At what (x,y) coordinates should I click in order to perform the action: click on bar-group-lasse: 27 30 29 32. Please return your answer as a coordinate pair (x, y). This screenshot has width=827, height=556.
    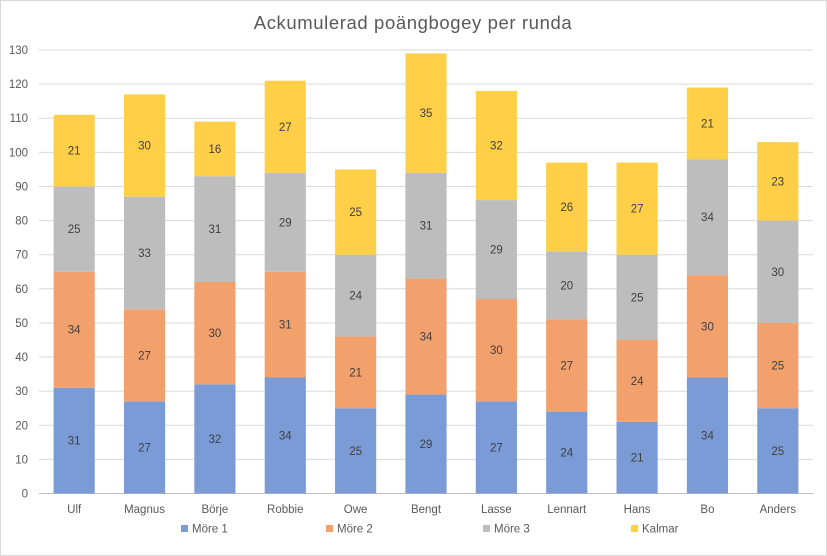
    Looking at the image, I should click on (496, 292).